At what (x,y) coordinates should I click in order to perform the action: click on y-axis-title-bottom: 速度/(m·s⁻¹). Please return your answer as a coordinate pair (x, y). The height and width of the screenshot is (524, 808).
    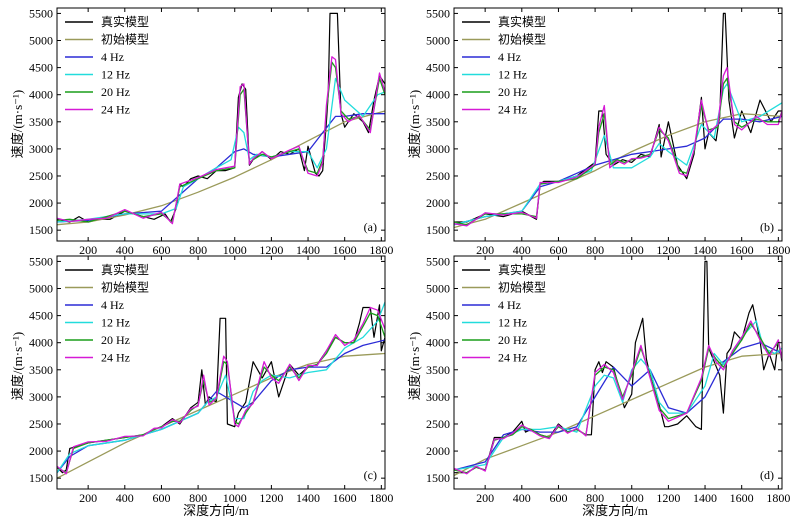
    Looking at the image, I should click on (17, 366).